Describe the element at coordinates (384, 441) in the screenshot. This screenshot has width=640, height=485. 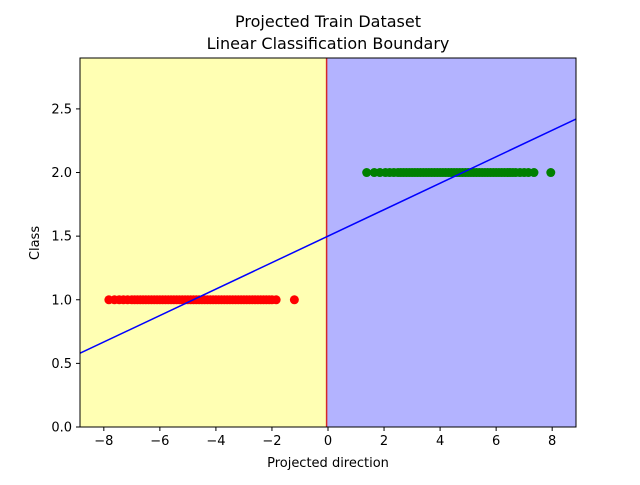
I see `x-tick-label: 2` at that location.